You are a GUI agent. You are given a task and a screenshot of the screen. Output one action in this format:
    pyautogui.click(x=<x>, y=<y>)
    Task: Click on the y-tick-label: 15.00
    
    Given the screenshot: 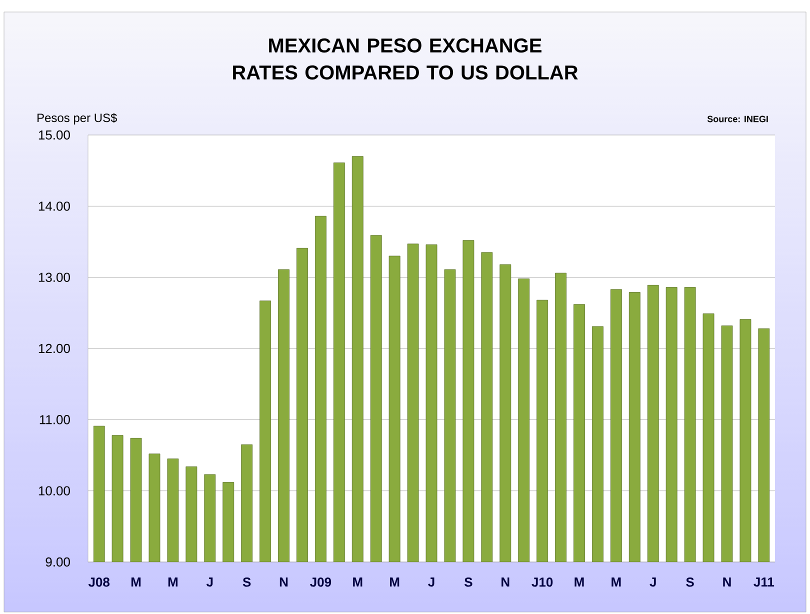 What is the action you would take?
    pyautogui.click(x=54, y=135)
    